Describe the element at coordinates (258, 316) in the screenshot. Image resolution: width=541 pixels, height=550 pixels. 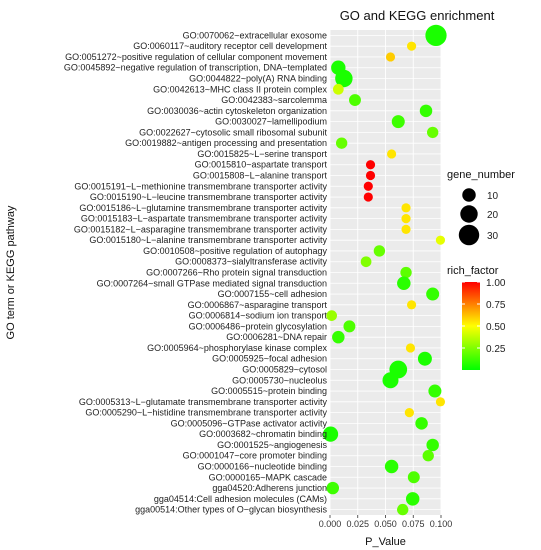
I see `category-label: GO:0006814~sodium ion transport` at that location.